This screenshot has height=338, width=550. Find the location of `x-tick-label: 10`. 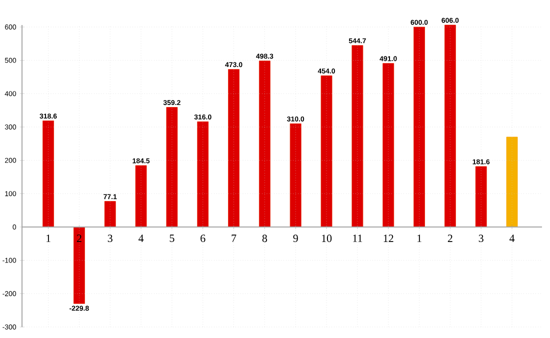

x-tick-label: 10 is located at coordinates (327, 238).